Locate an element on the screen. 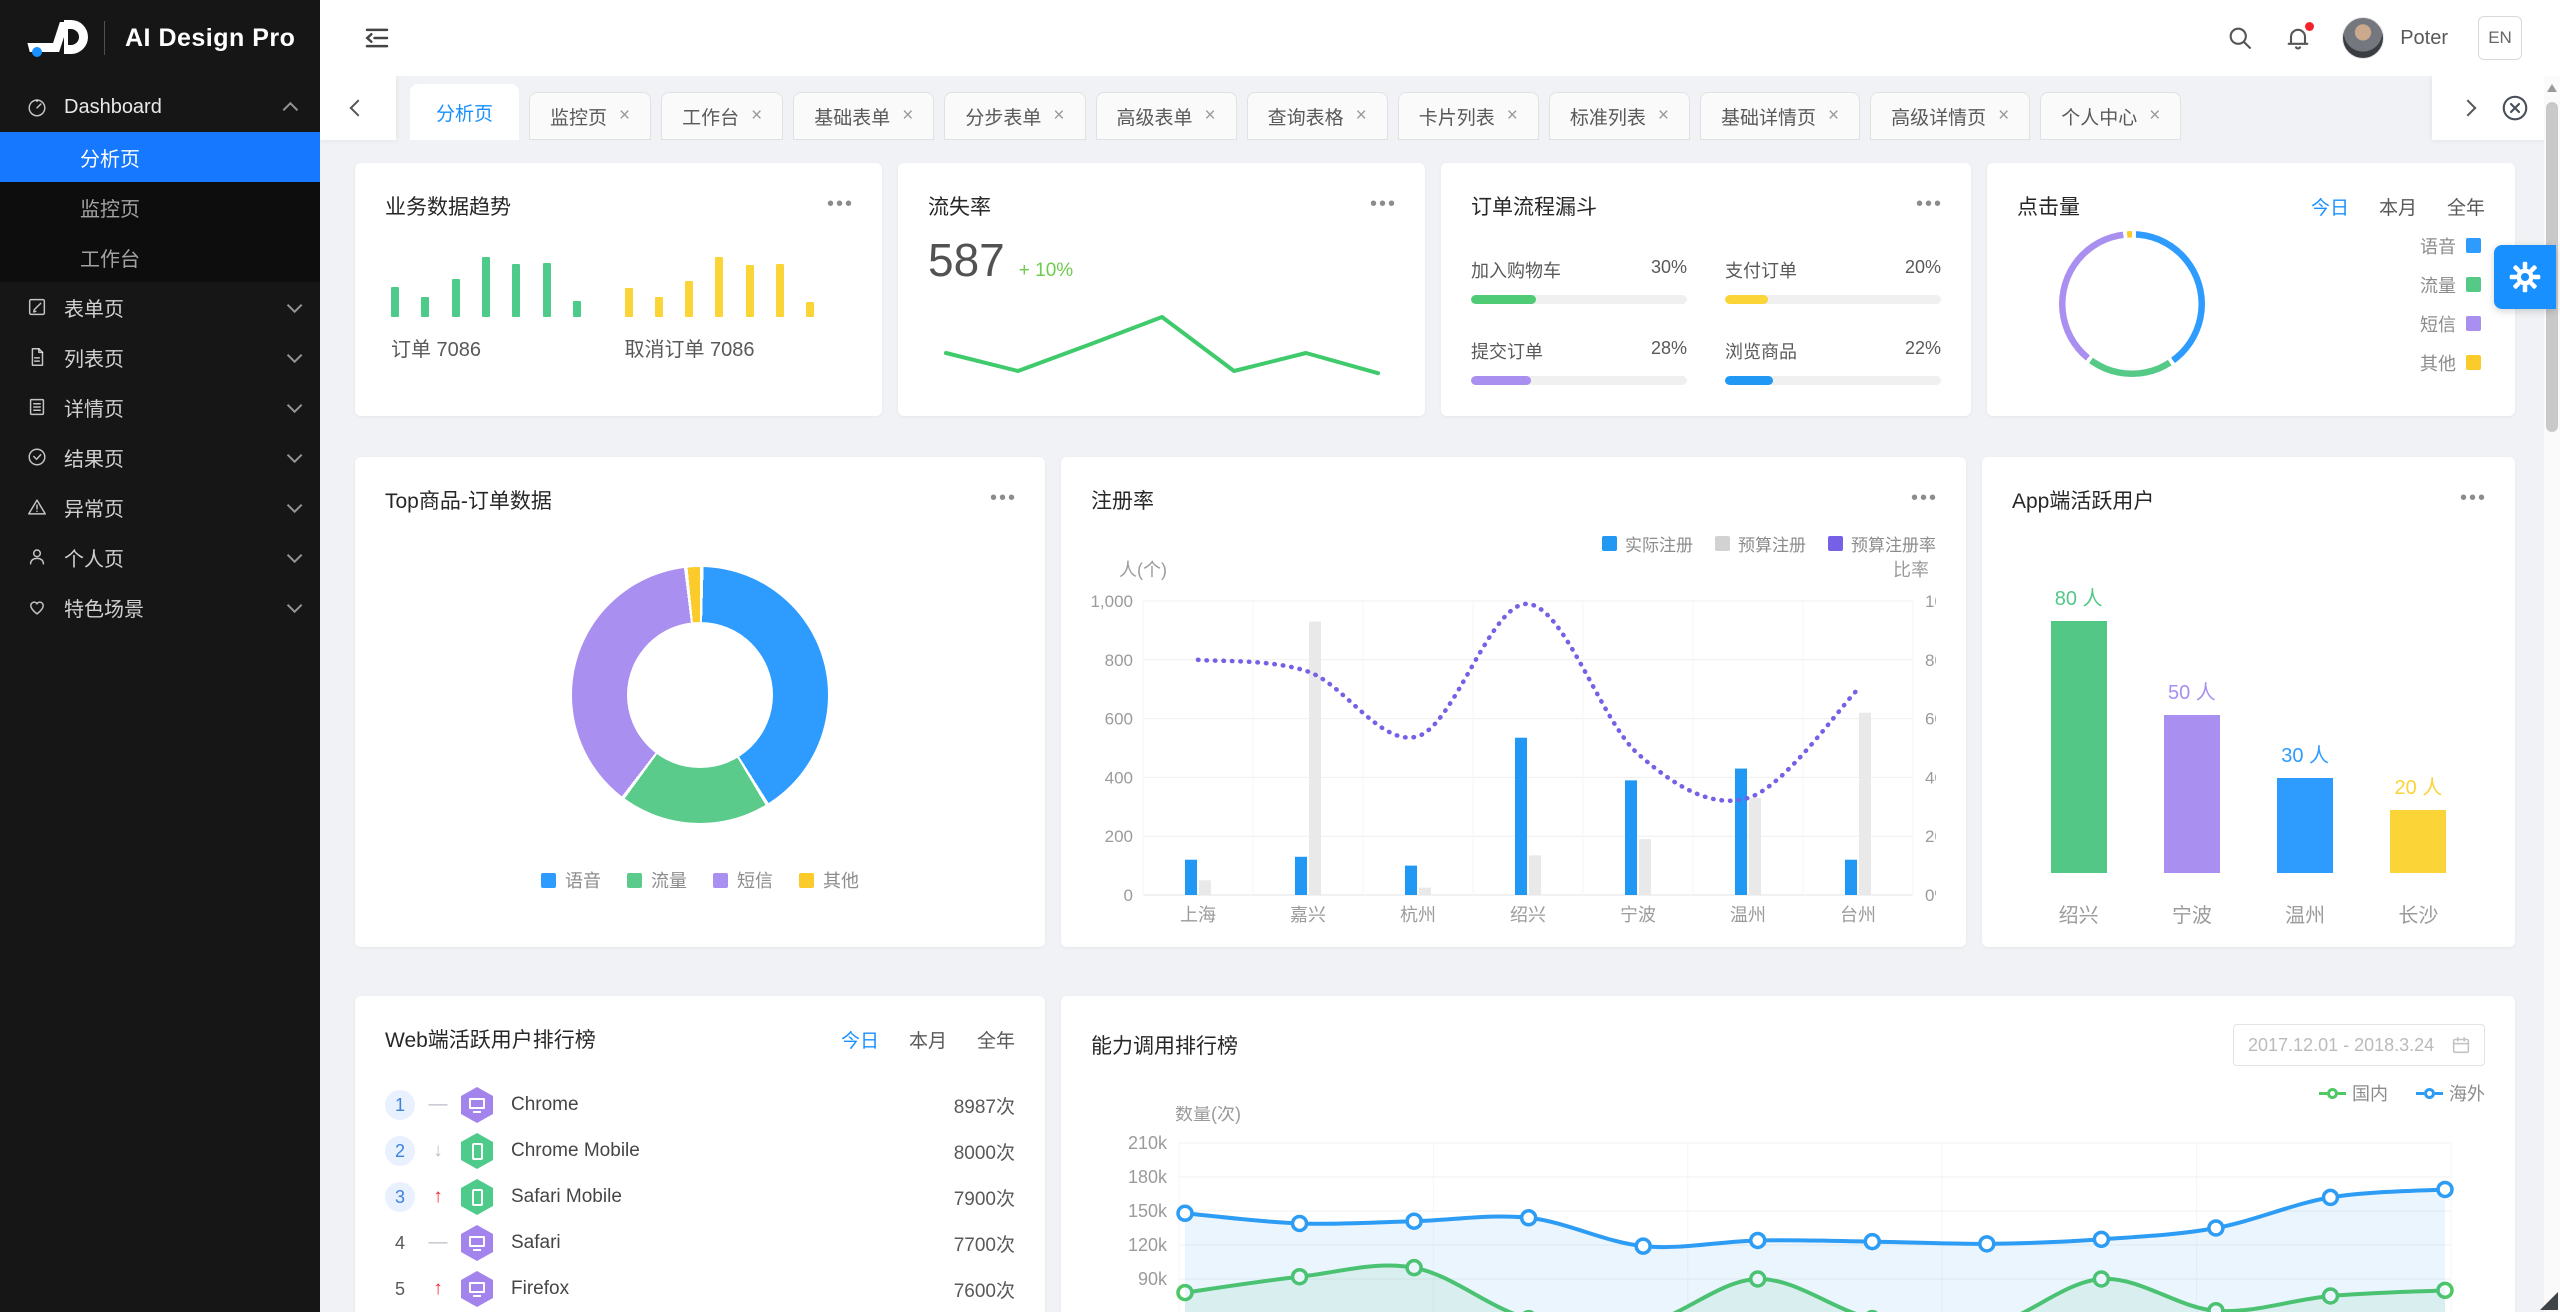 This screenshot has height=1312, width=2560. tab-分析页: 分析页 is located at coordinates (465, 112).